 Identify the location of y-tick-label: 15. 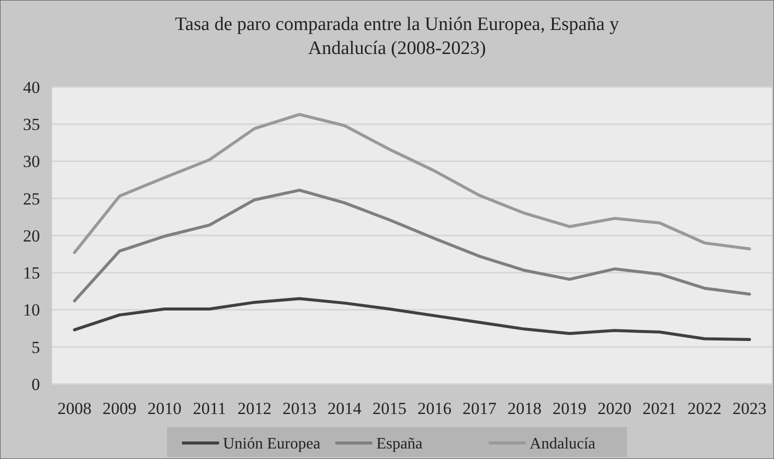
(31, 273).